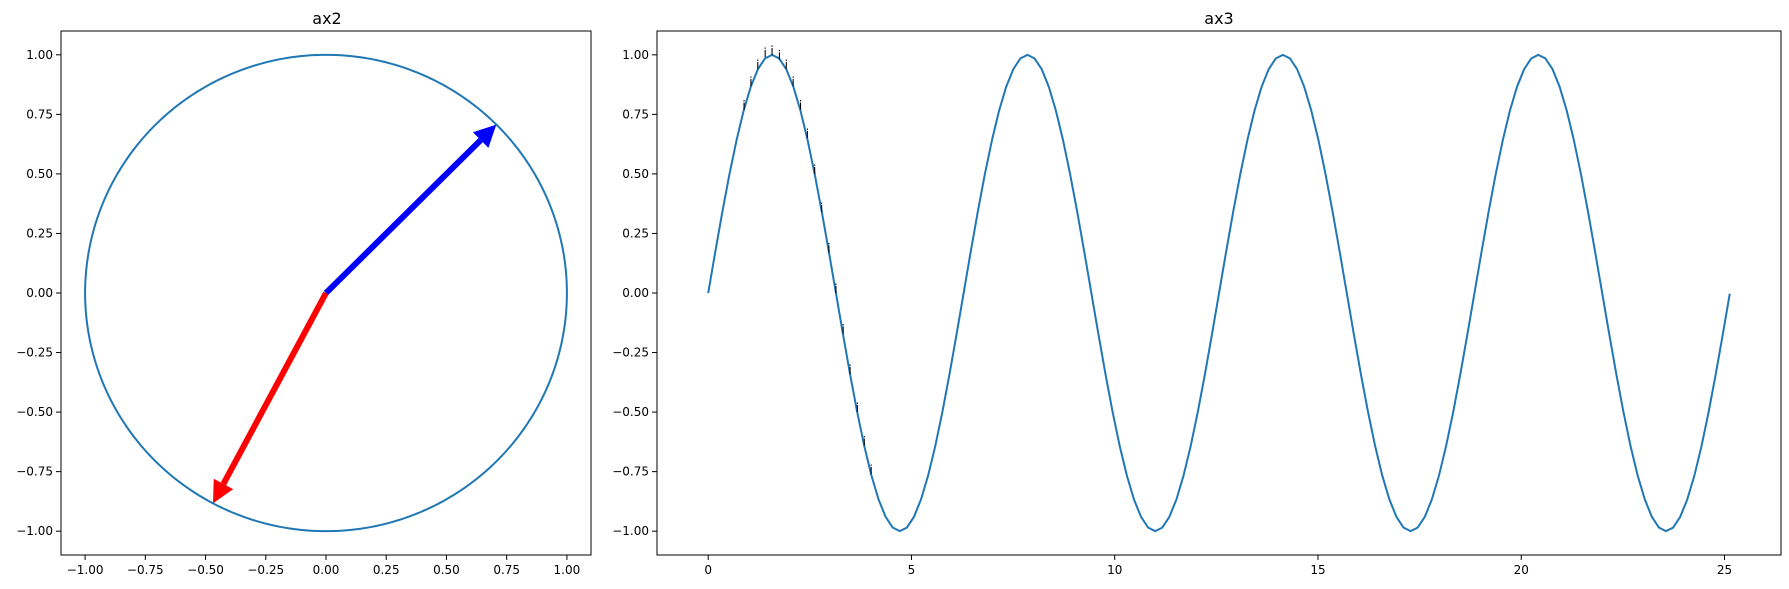 Image resolution: width=1789 pixels, height=589 pixels. What do you see at coordinates (1724, 570) in the screenshot?
I see `x-tick-label: 25` at bounding box center [1724, 570].